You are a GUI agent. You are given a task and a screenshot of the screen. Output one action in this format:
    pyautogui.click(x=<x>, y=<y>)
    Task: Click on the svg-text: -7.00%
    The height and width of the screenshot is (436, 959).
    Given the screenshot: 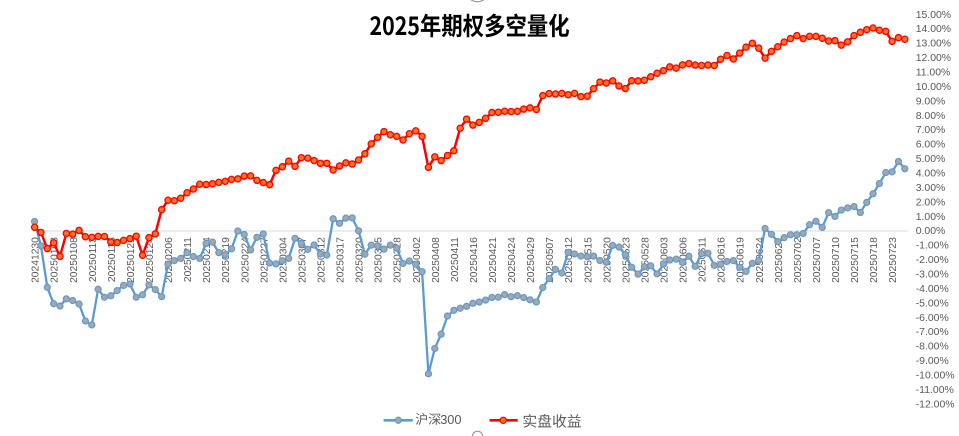 What is the action you would take?
    pyautogui.click(x=932, y=332)
    